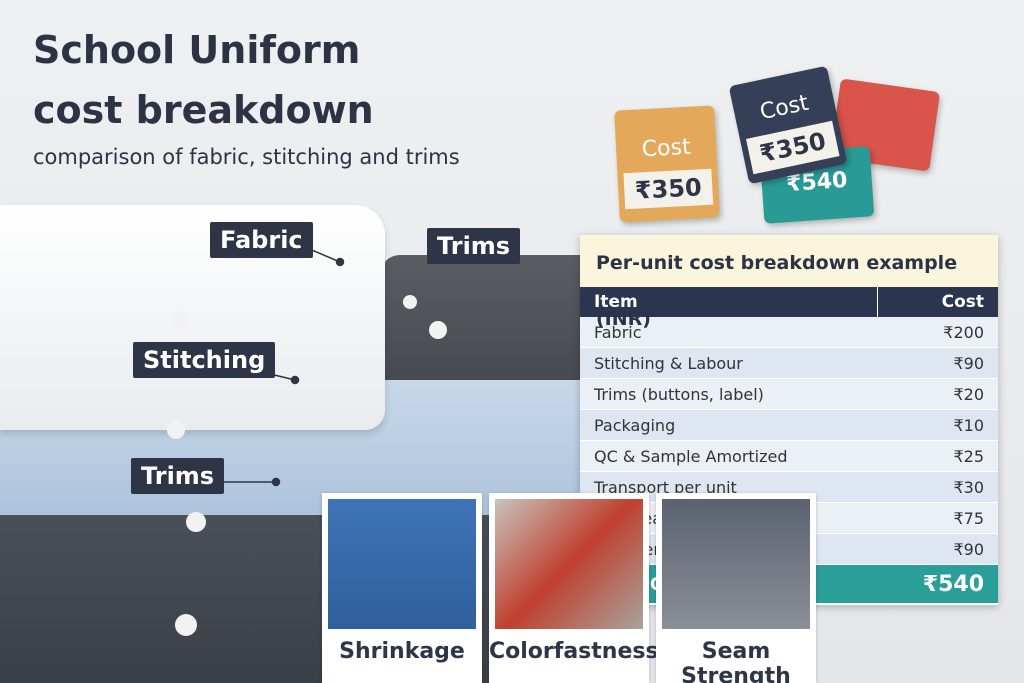 The width and height of the screenshot is (1024, 683). Describe the element at coordinates (574, 651) in the screenshot. I see `test-caption: Colorfastness` at that location.